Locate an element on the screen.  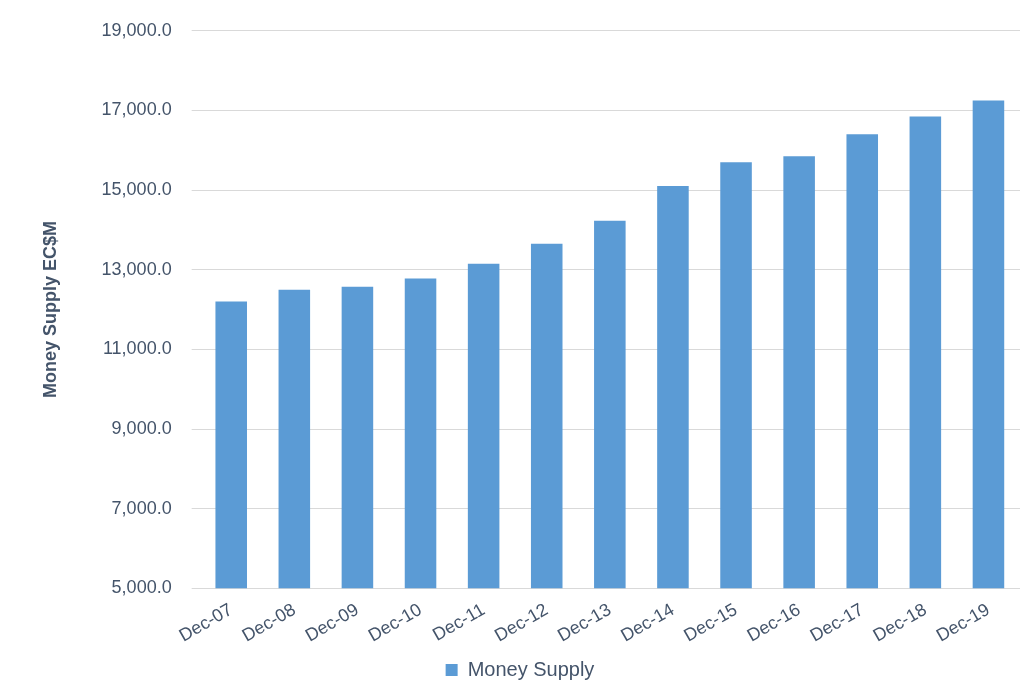
y-tick-label: 19,000.0 is located at coordinates (136, 29).